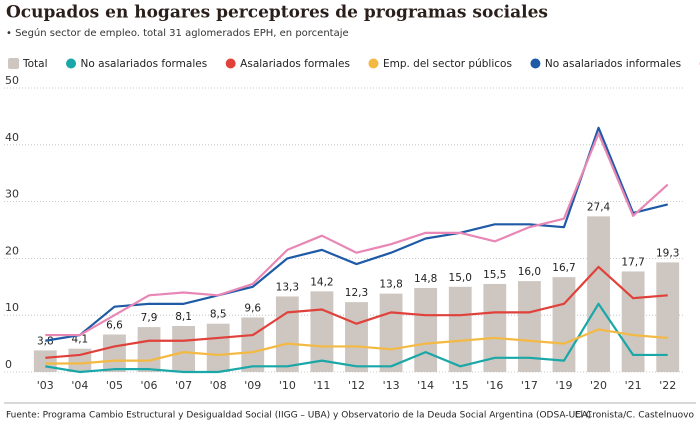 This screenshot has width=700, height=424. What do you see at coordinates (12, 137) in the screenshot?
I see `y-tick-label: 40` at bounding box center [12, 137].